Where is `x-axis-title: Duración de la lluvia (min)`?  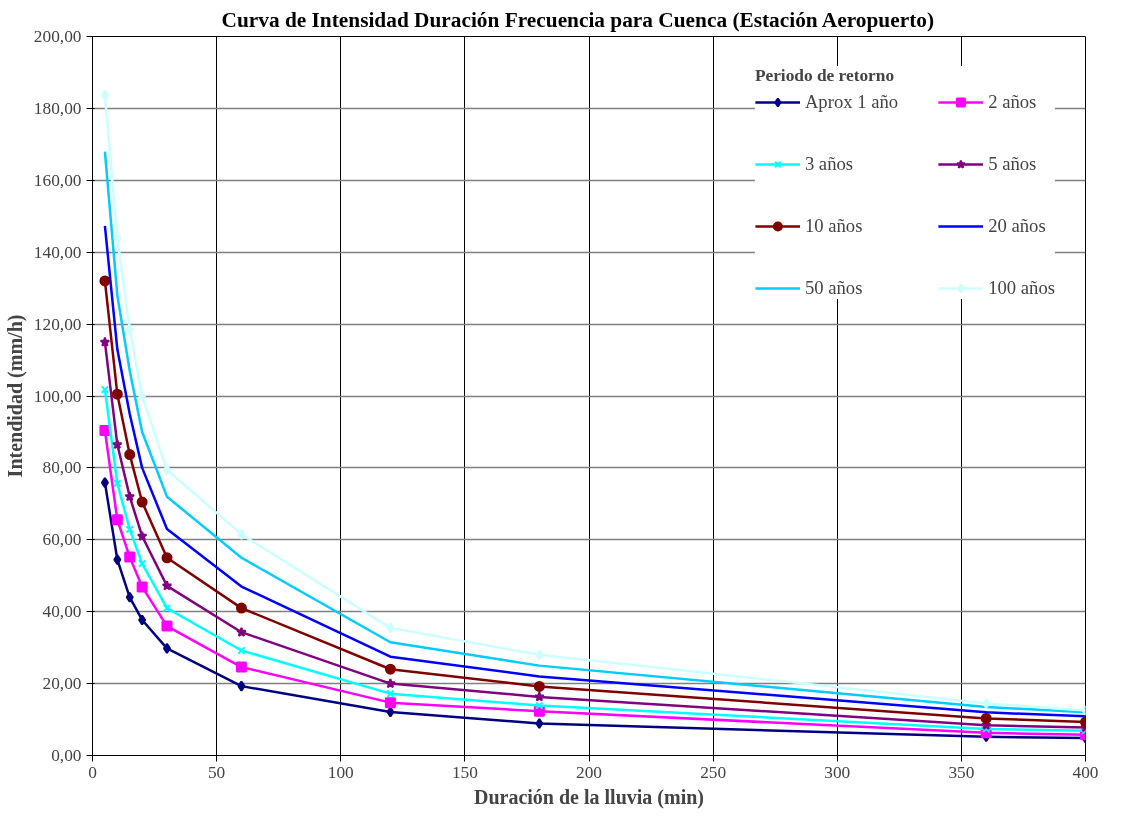 x-axis-title: Duración de la lluvia (min) is located at coordinates (589, 797).